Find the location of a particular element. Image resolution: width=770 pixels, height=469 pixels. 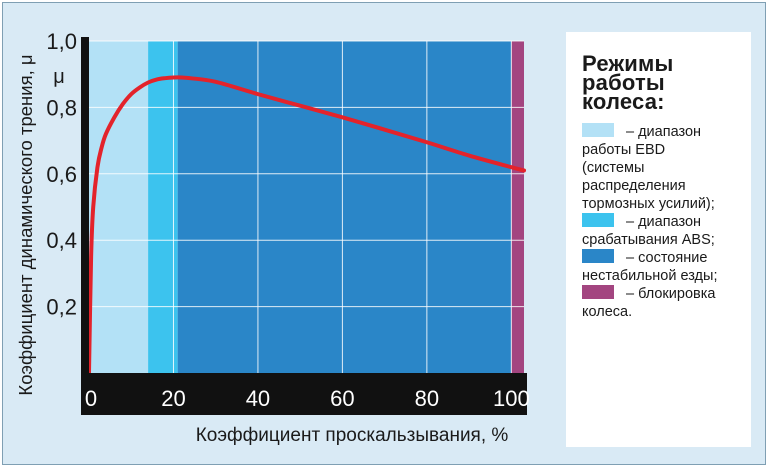

legend-item: – блокировка колеса. is located at coordinates (661, 303).